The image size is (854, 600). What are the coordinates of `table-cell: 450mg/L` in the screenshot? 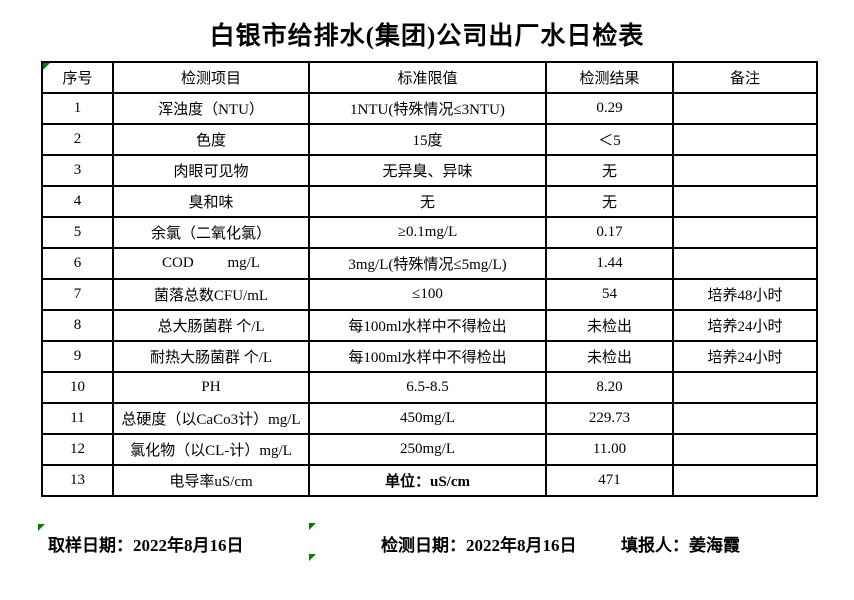 It's located at (427, 418).